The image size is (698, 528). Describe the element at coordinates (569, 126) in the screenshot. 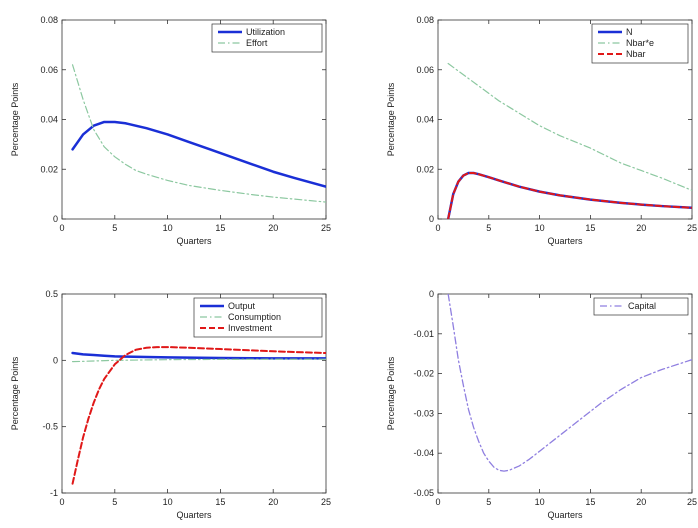

I see `series-line-nbar-e` at that location.